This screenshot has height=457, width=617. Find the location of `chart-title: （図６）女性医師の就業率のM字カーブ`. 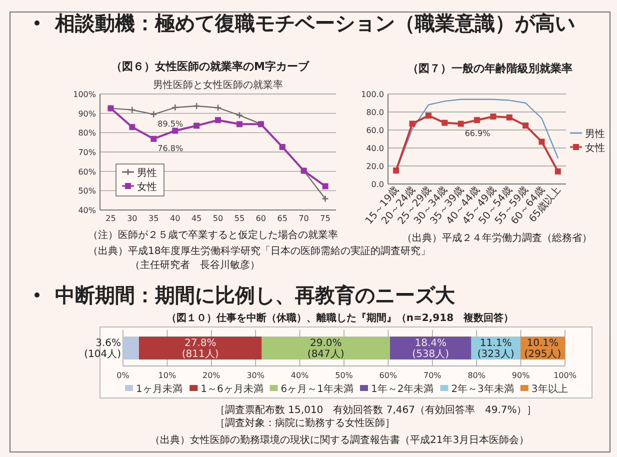

chart-title: （図６）女性医師の就業率のM字カーブ is located at coordinates (210, 66).